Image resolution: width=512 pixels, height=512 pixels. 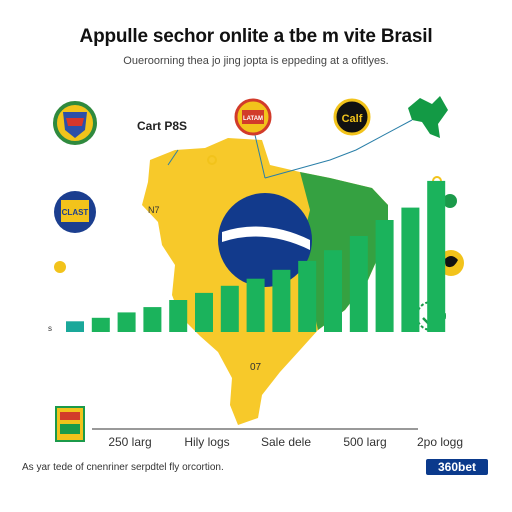 What do you see at coordinates (162, 126) in the screenshot?
I see `cart-label: Cart P8S` at bounding box center [162, 126].